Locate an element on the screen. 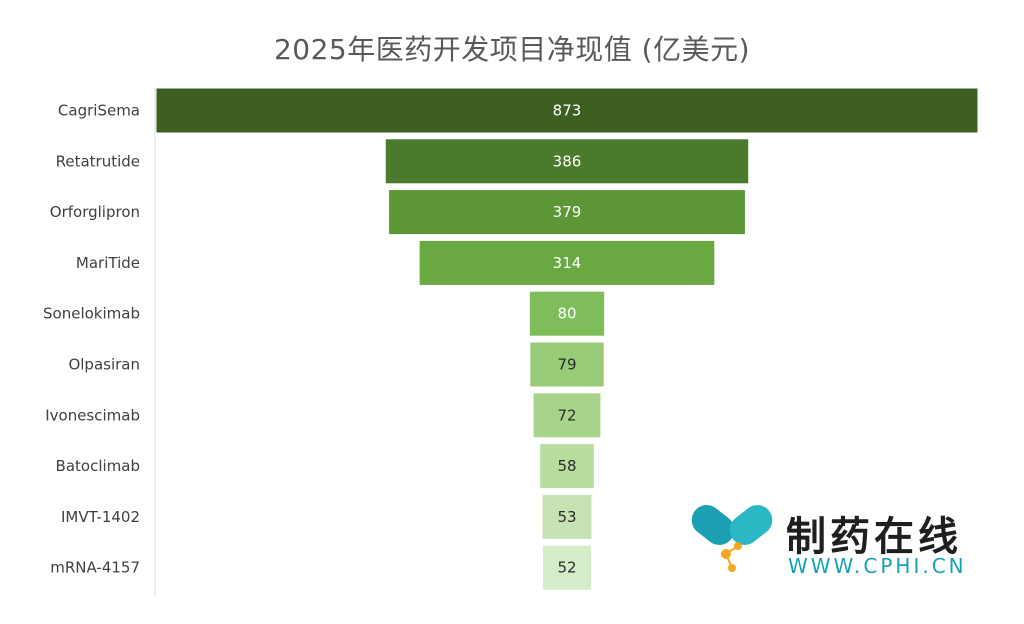  category-tick-label: Orforglipron is located at coordinates (95, 212).